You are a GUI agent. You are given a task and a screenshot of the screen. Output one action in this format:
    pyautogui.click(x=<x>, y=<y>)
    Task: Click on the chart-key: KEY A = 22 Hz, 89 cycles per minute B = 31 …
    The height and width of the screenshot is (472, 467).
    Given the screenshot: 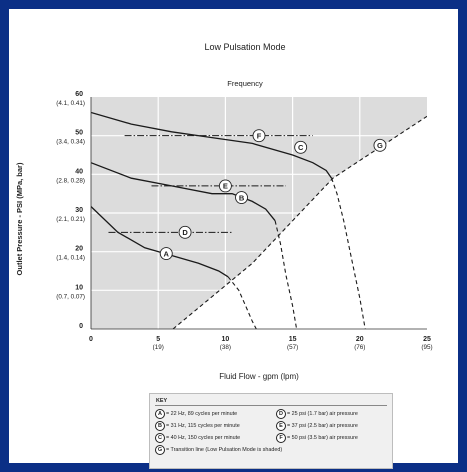 What is the action you would take?
    pyautogui.click(x=271, y=431)
    